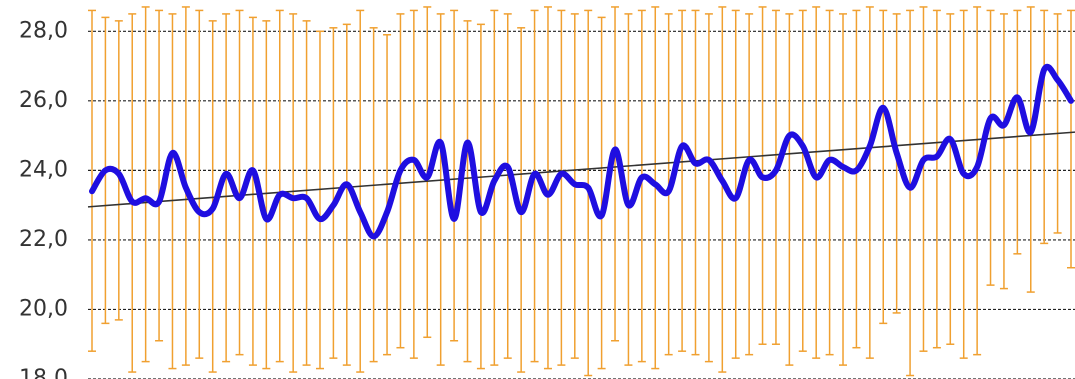 The image size is (1075, 379). What do you see at coordinates (43, 30) in the screenshot?
I see `y-tick-label: 28,0` at bounding box center [43, 30].